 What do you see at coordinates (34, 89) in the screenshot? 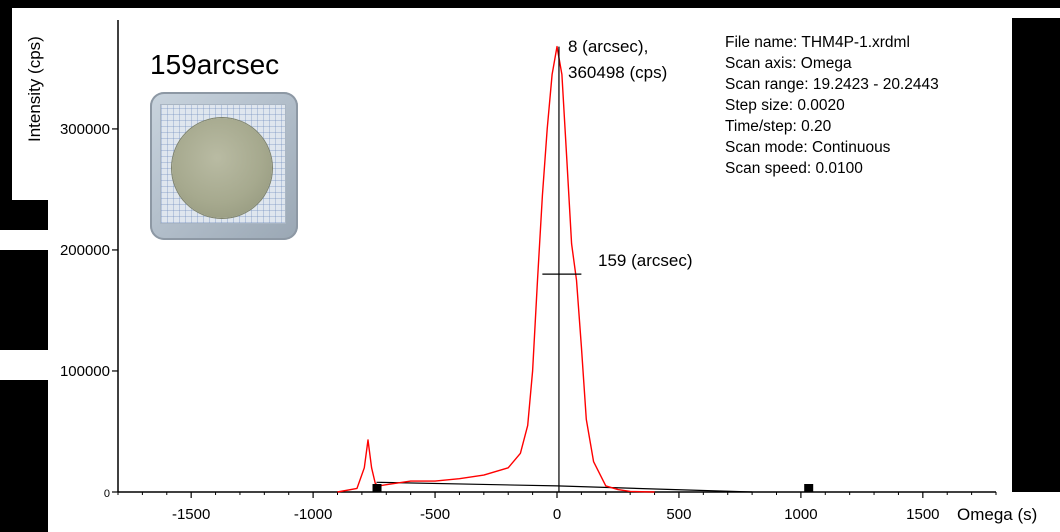
I see `y-axis-label: Intensity (cps)` at bounding box center [34, 89].